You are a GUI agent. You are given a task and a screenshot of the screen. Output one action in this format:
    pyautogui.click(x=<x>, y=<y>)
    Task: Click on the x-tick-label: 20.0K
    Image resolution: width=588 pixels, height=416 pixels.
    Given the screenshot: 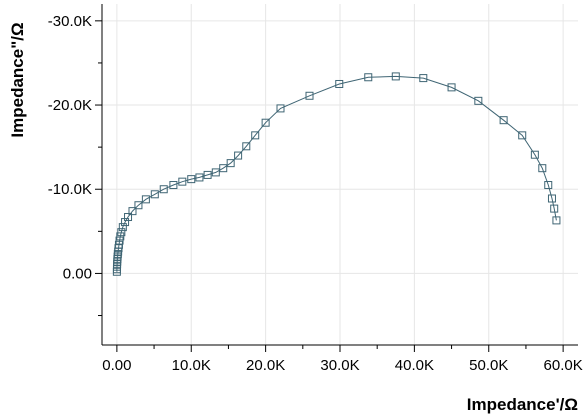 What is the action you would take?
    pyautogui.click(x=265, y=365)
    